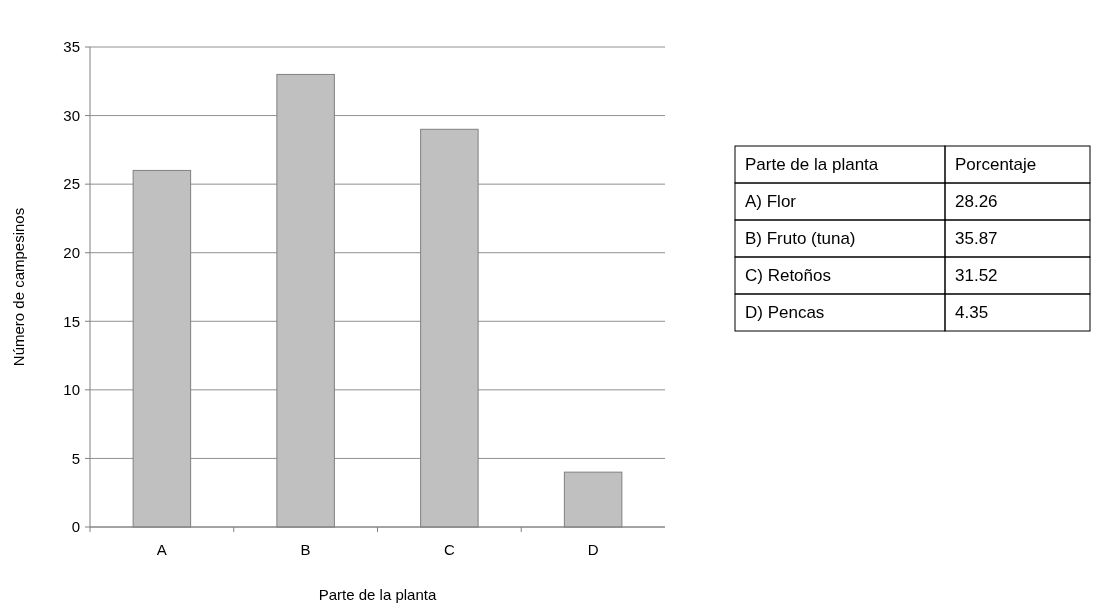 This screenshot has height=613, width=1097. I want to click on y-tick-label: 0, so click(75, 527).